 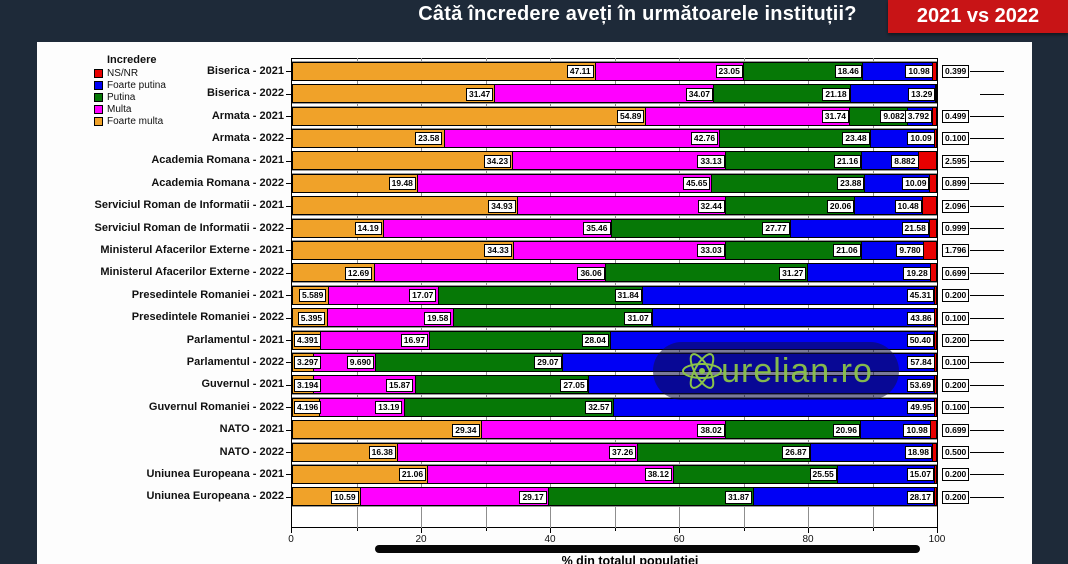 What do you see at coordinates (921, 363) in the screenshot?
I see `value-label: 57.84` at bounding box center [921, 363].